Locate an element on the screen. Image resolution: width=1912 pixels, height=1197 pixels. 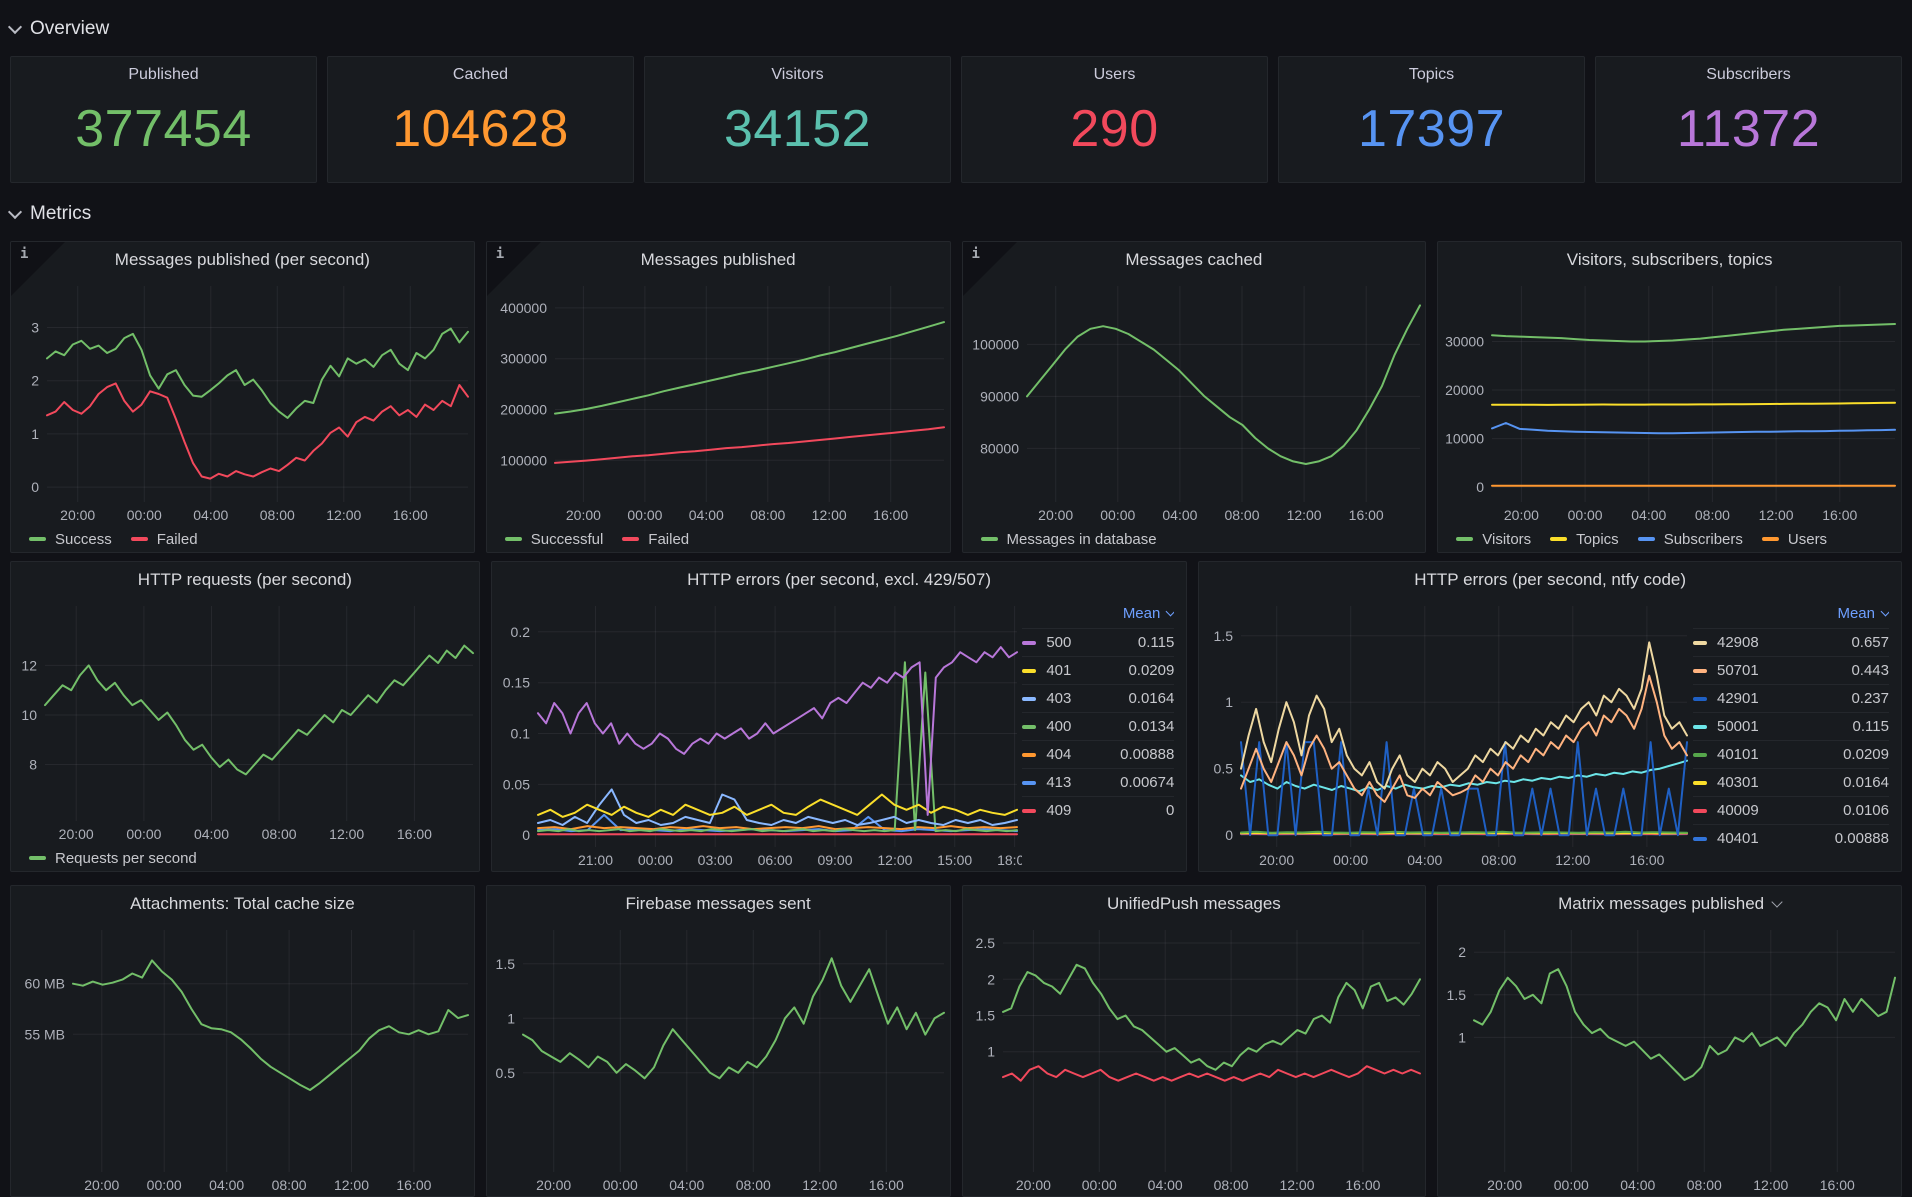
svg-text: 08:00 is located at coordinates (279, 834).